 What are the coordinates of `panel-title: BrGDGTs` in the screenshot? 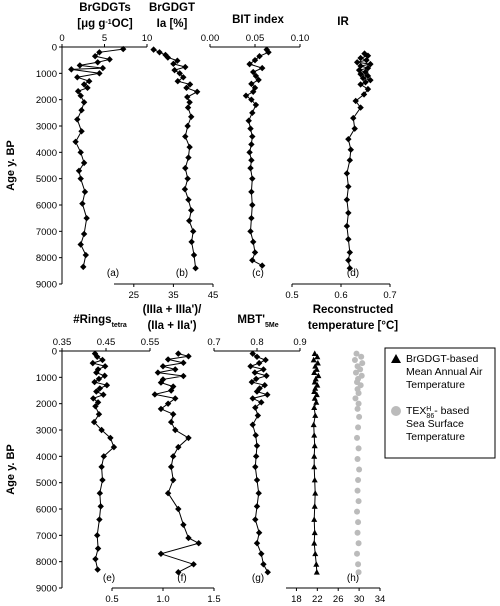 It's located at (105, 8).